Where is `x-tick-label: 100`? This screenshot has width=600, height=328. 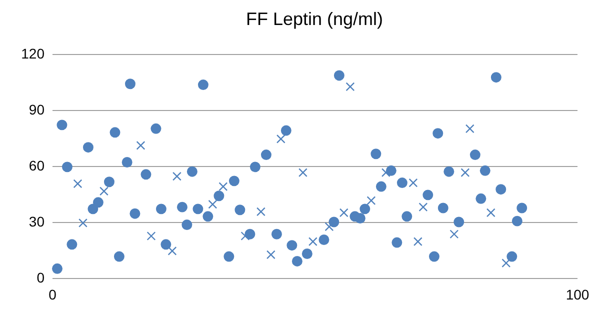
x-tick-label: 100 is located at coordinates (578, 294).